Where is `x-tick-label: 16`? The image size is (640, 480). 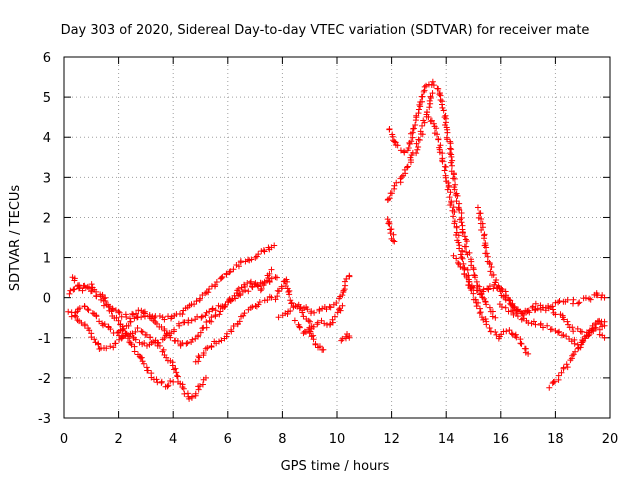 x-tick-label: 16 is located at coordinates (501, 439).